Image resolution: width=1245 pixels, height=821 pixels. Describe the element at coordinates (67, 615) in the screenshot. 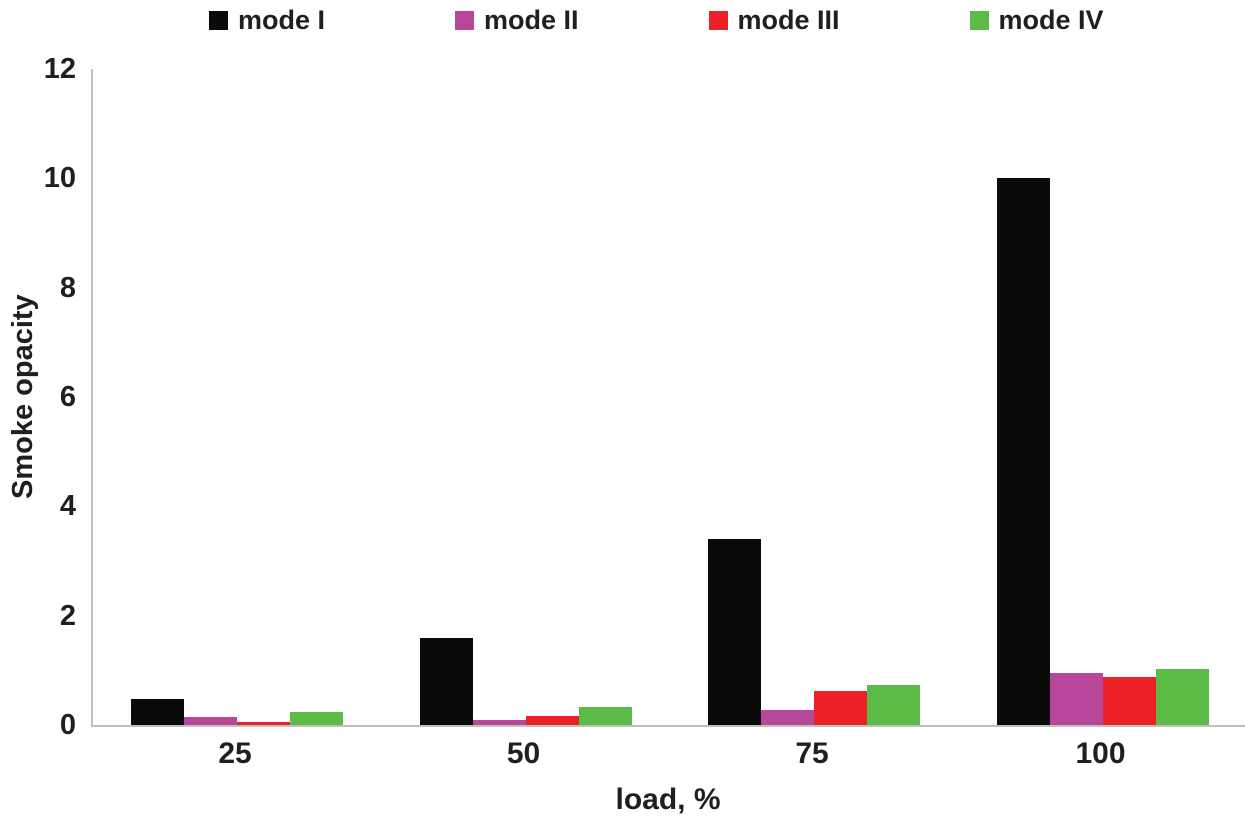

I see `y-tick-label-2: 2` at that location.